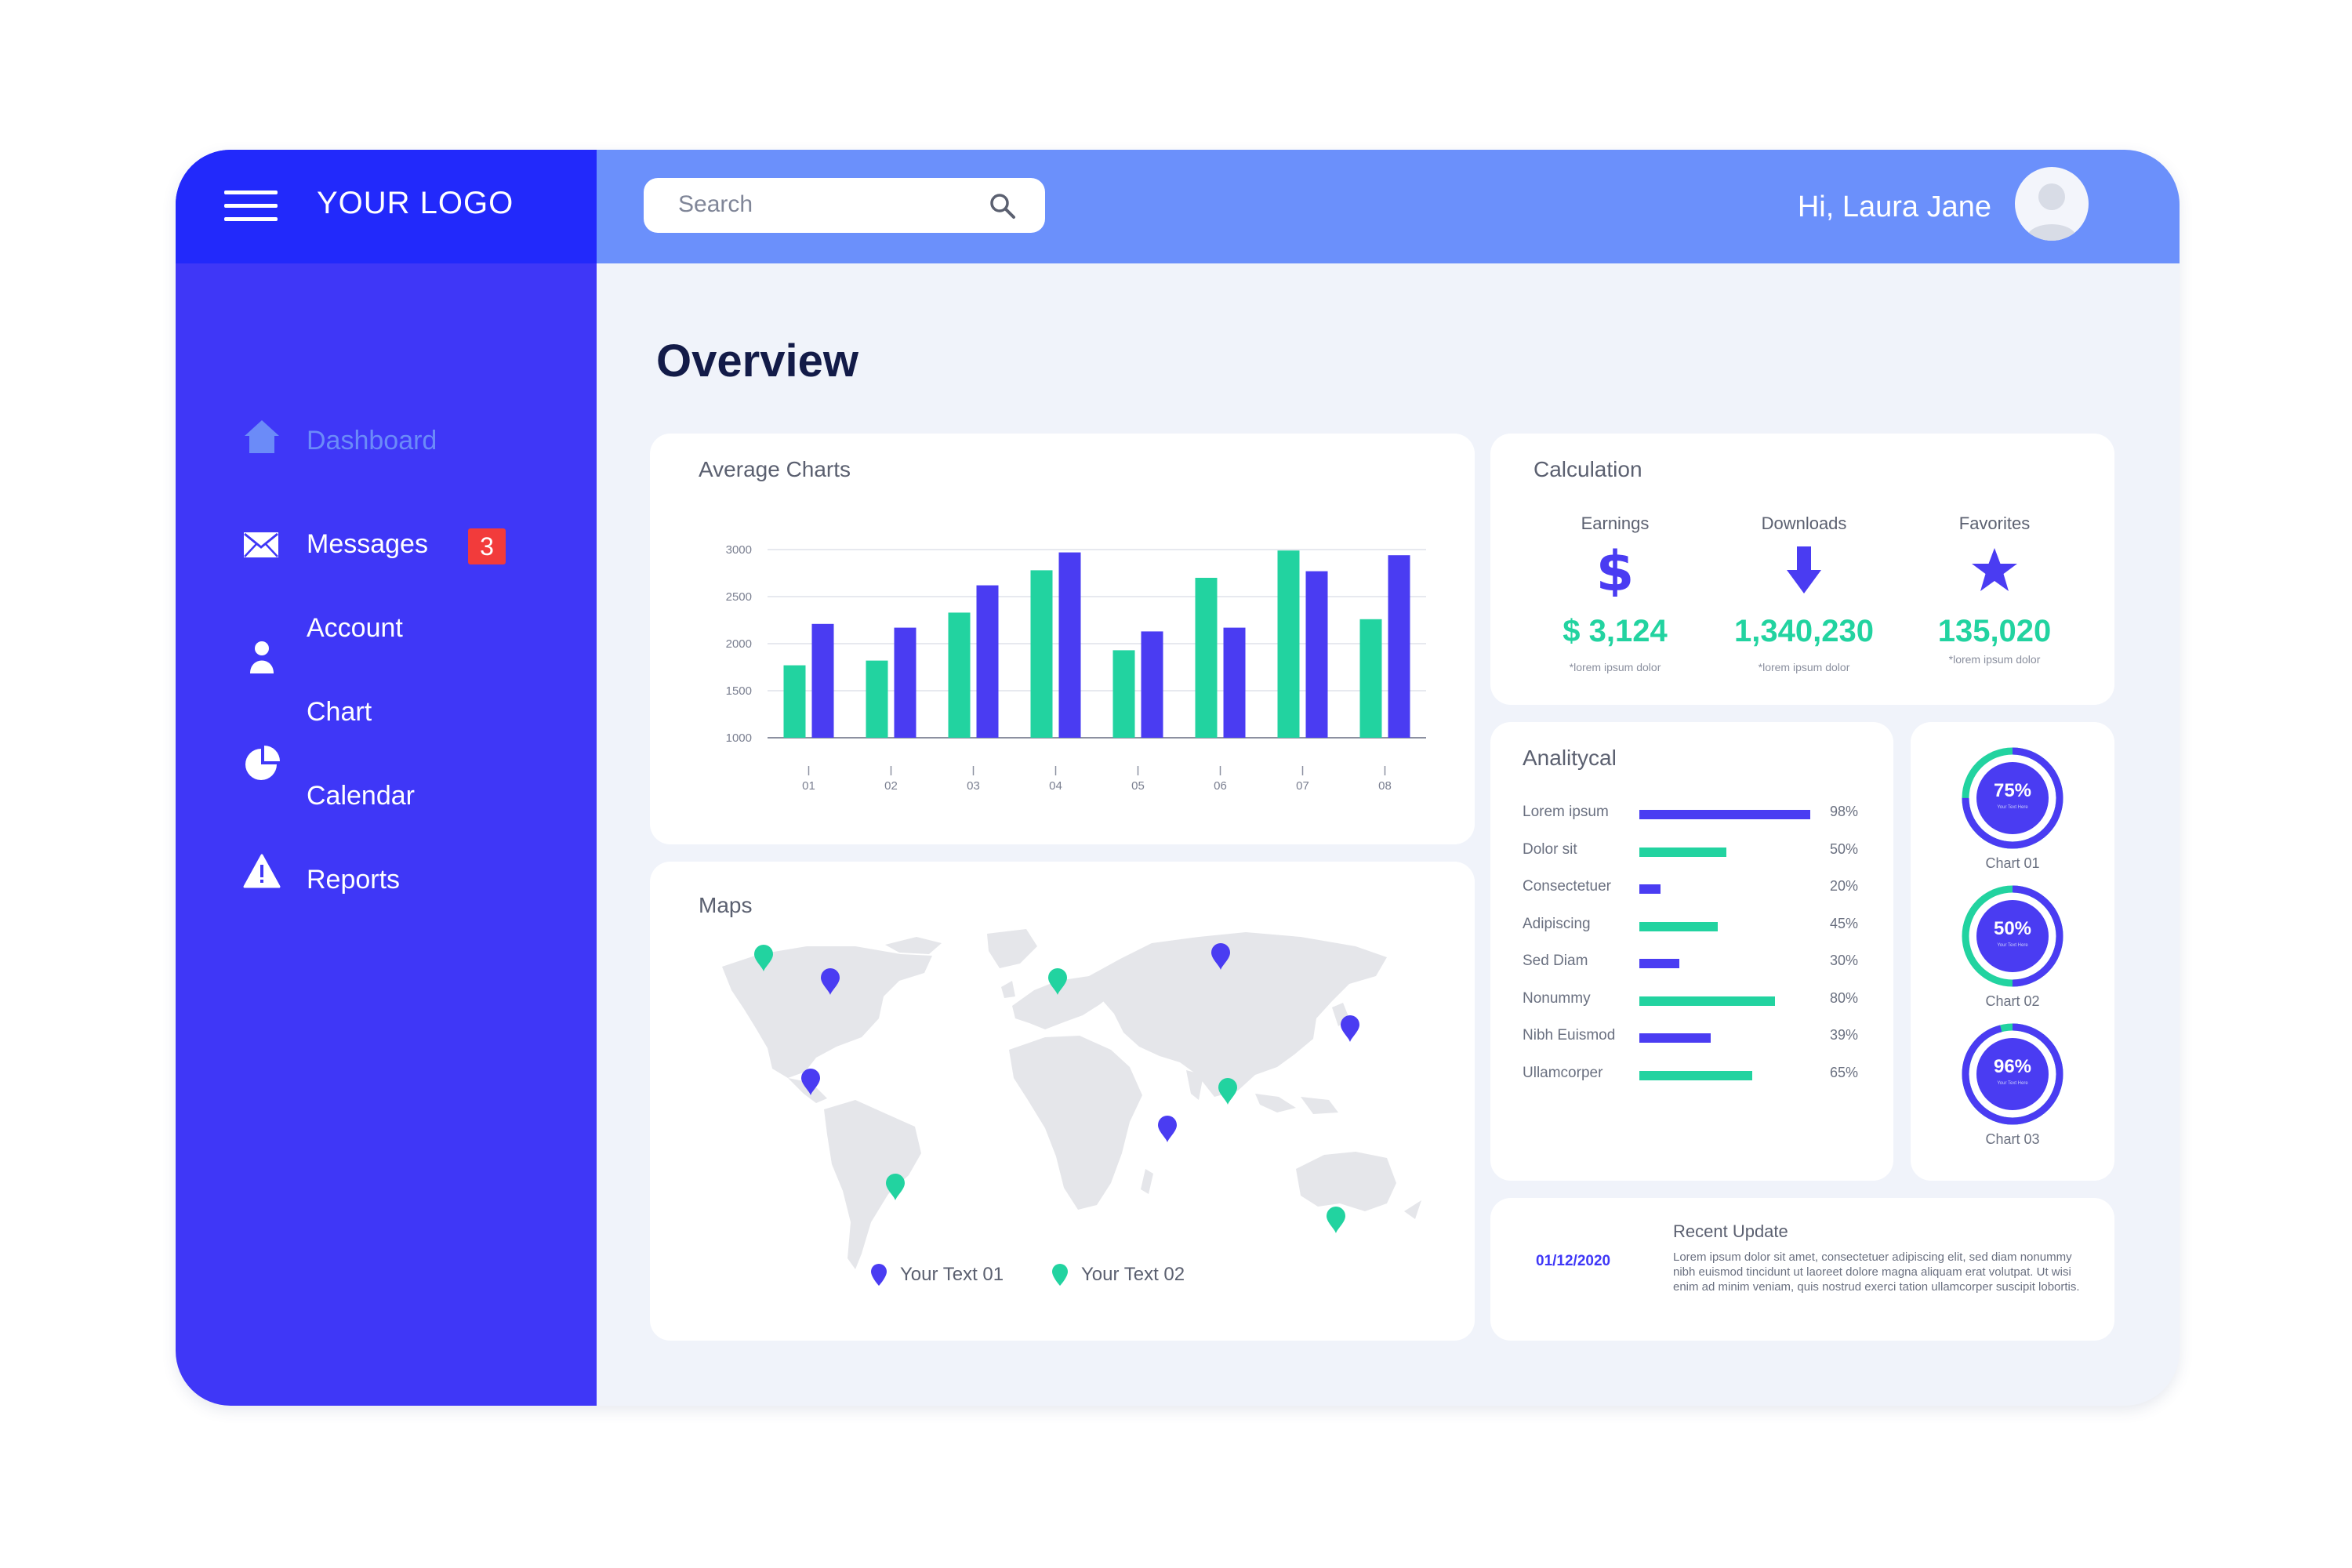  I want to click on maps-card: Maps, so click(1062, 1101).